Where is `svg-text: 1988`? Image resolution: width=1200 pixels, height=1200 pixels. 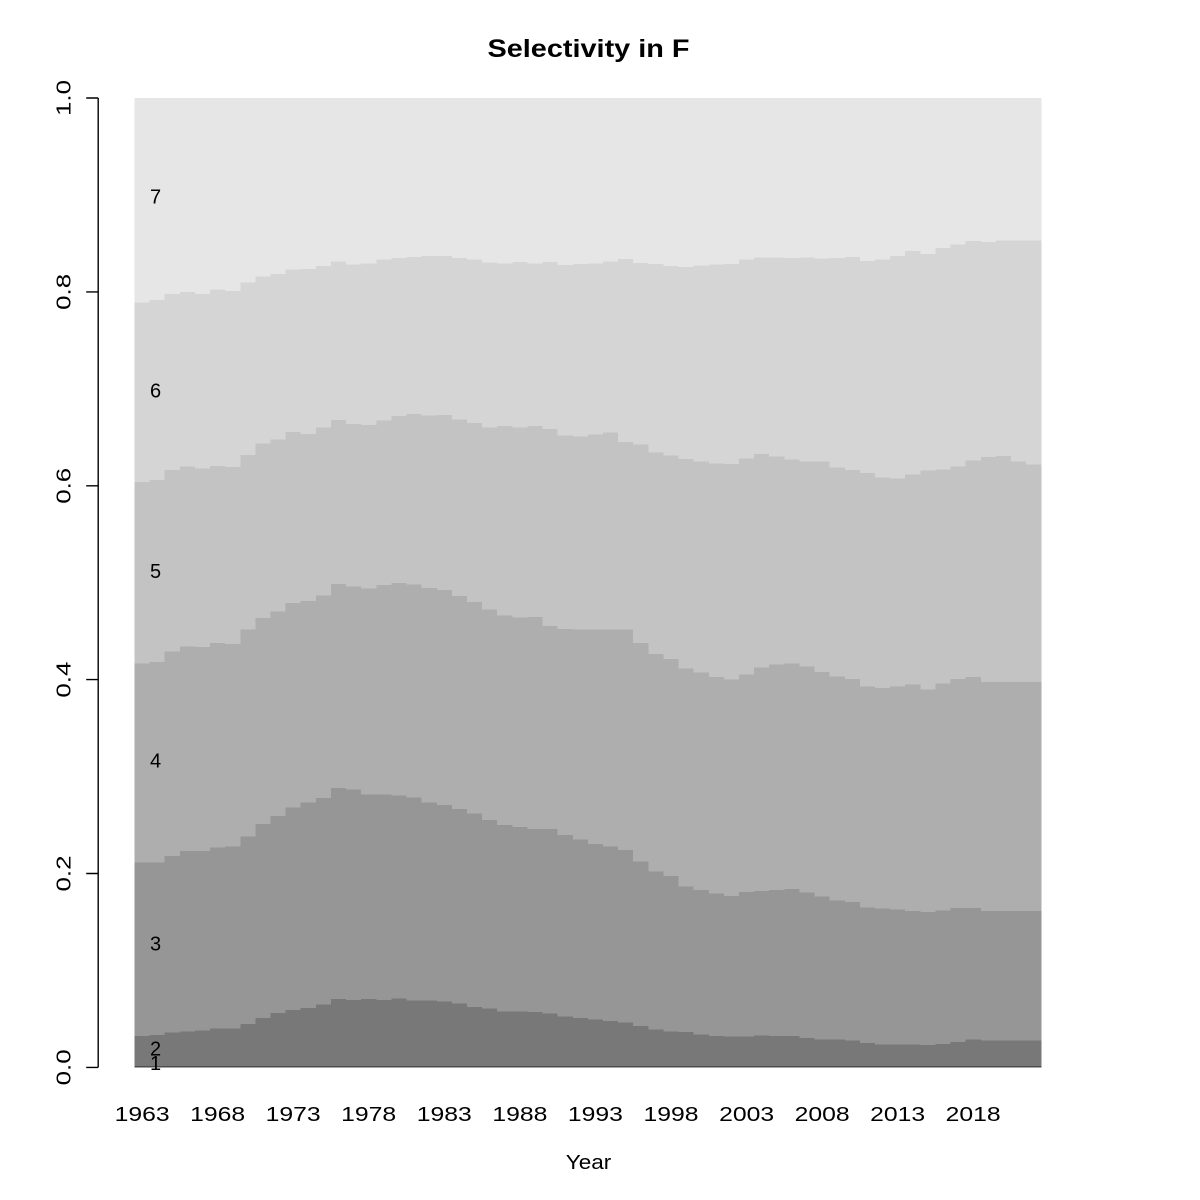
svg-text: 1988 is located at coordinates (519, 1115).